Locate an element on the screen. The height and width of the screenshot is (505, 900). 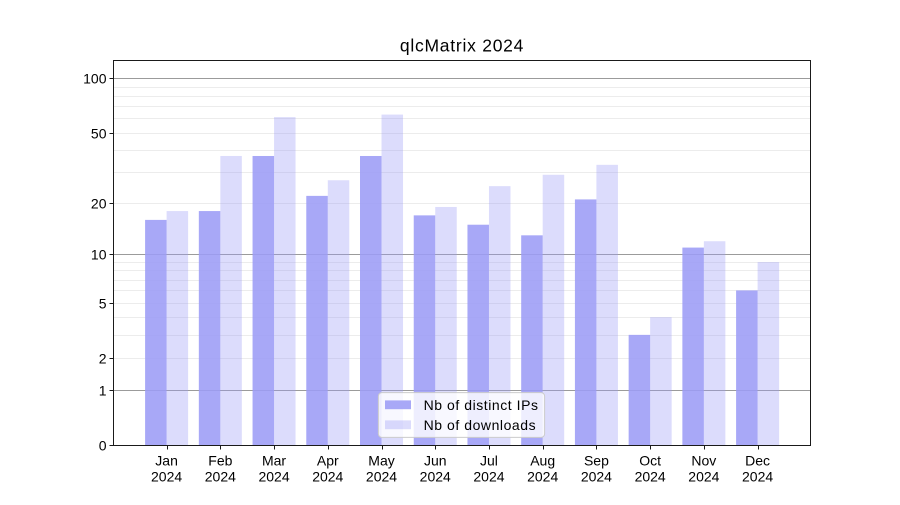
svg-text: Nov is located at coordinates (703, 461).